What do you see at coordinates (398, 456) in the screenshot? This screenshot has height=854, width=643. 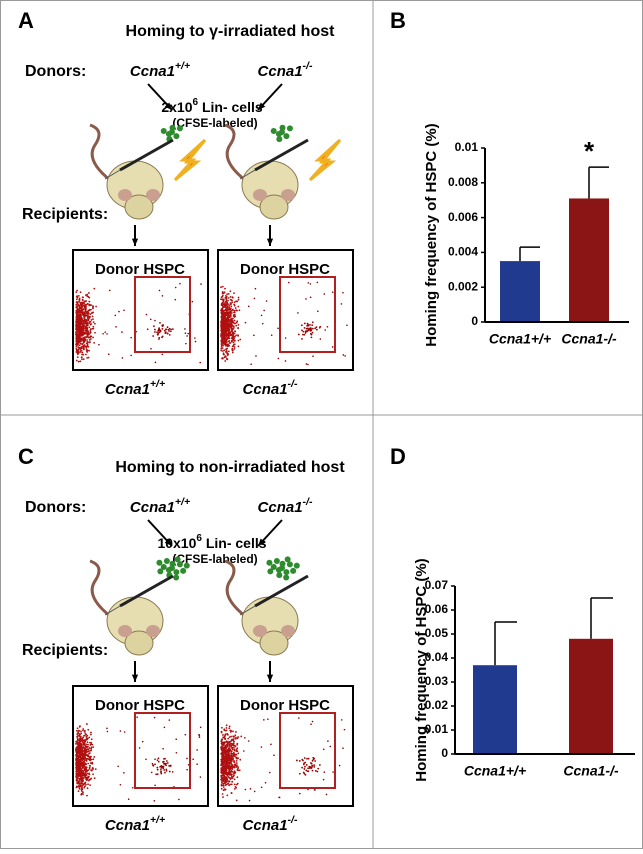 I see `panel-letter: D` at bounding box center [398, 456].